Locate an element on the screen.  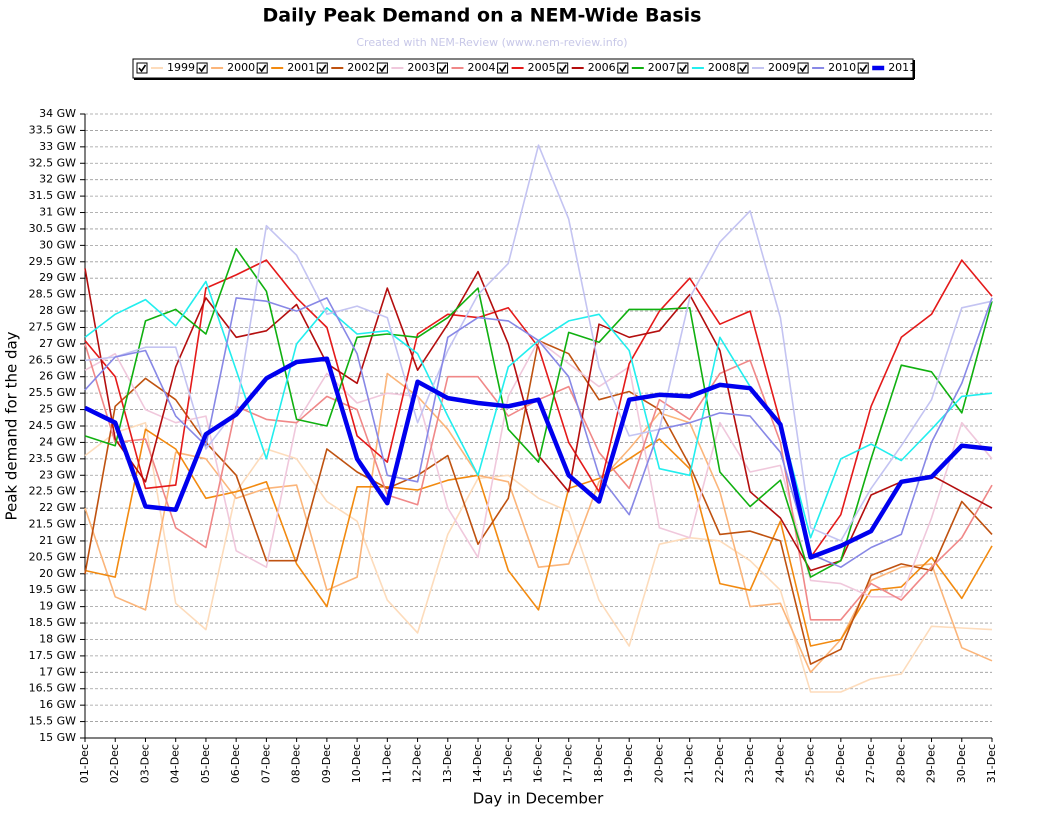
y-tick-label: 17.5 GW is located at coordinates (53, 655).